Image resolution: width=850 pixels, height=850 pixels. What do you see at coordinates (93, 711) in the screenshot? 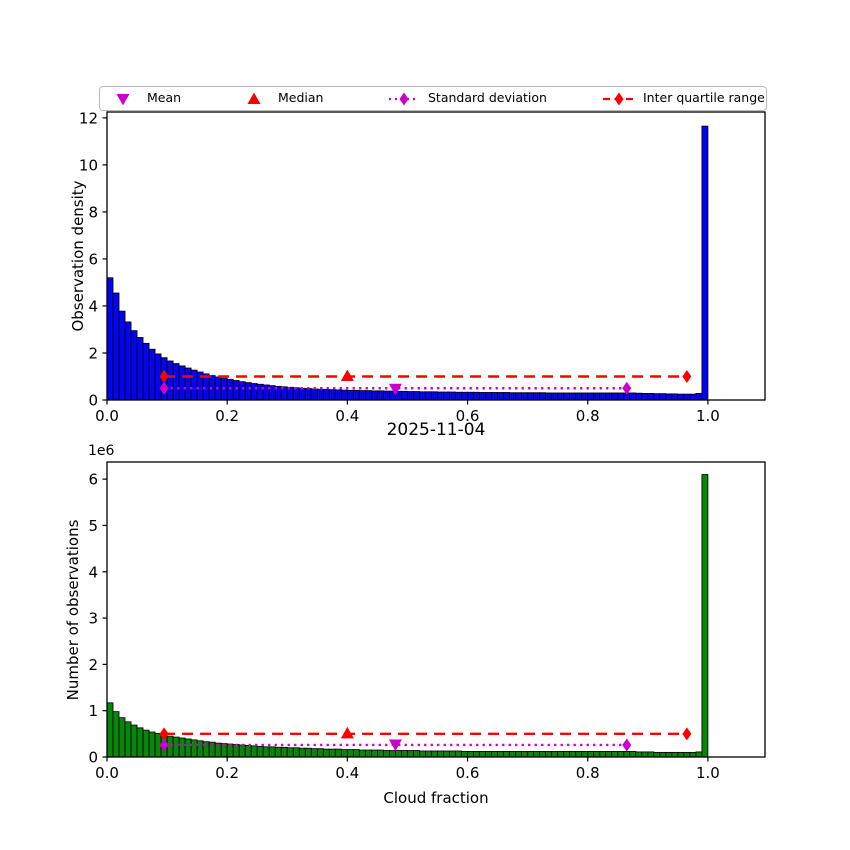
I see `svg-text: 1` at bounding box center [93, 711].